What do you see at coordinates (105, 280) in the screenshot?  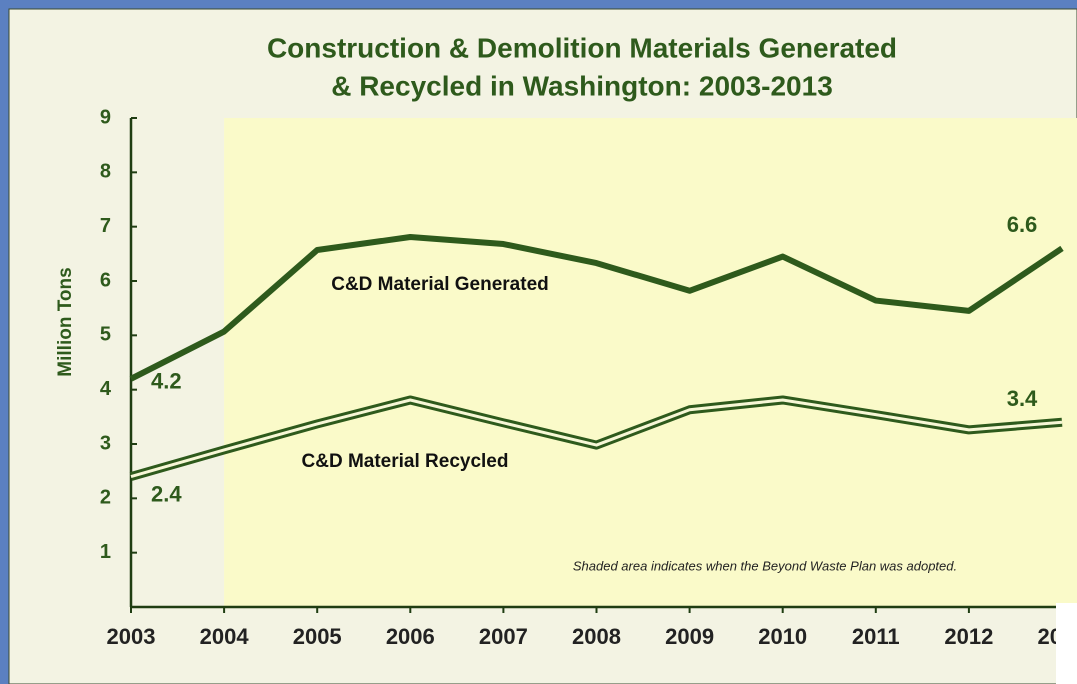 I see `y-tick-label: 6` at bounding box center [105, 280].